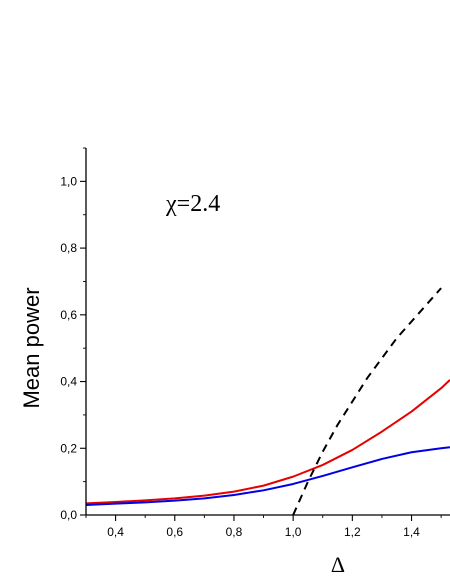 The width and height of the screenshot is (450, 582). What do you see at coordinates (68, 382) in the screenshot?
I see `y-tick-label: 0,4` at bounding box center [68, 382].